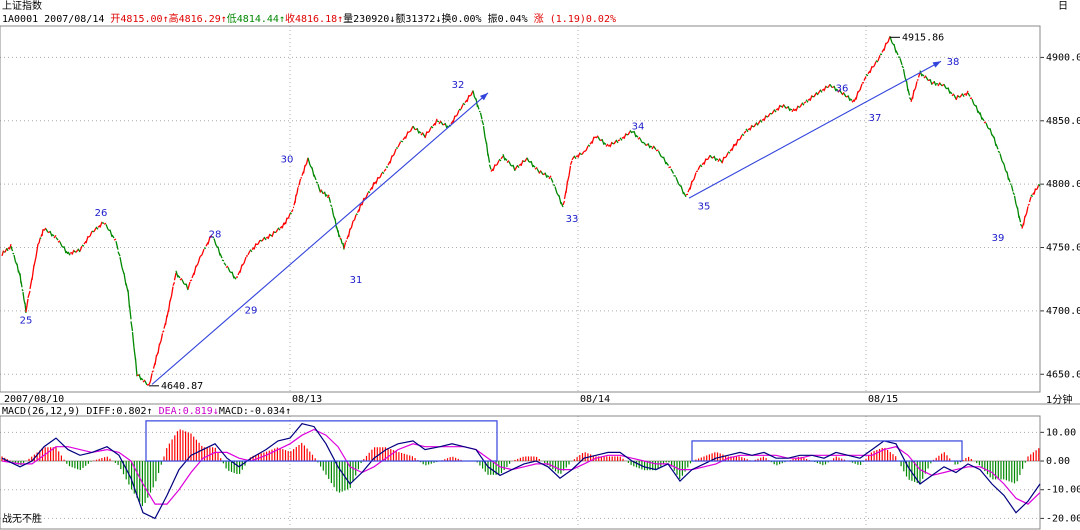 This screenshot has width=1080, height=530. What do you see at coordinates (22, 519) in the screenshot?
I see `footer-label: 战无不胜` at bounding box center [22, 519].